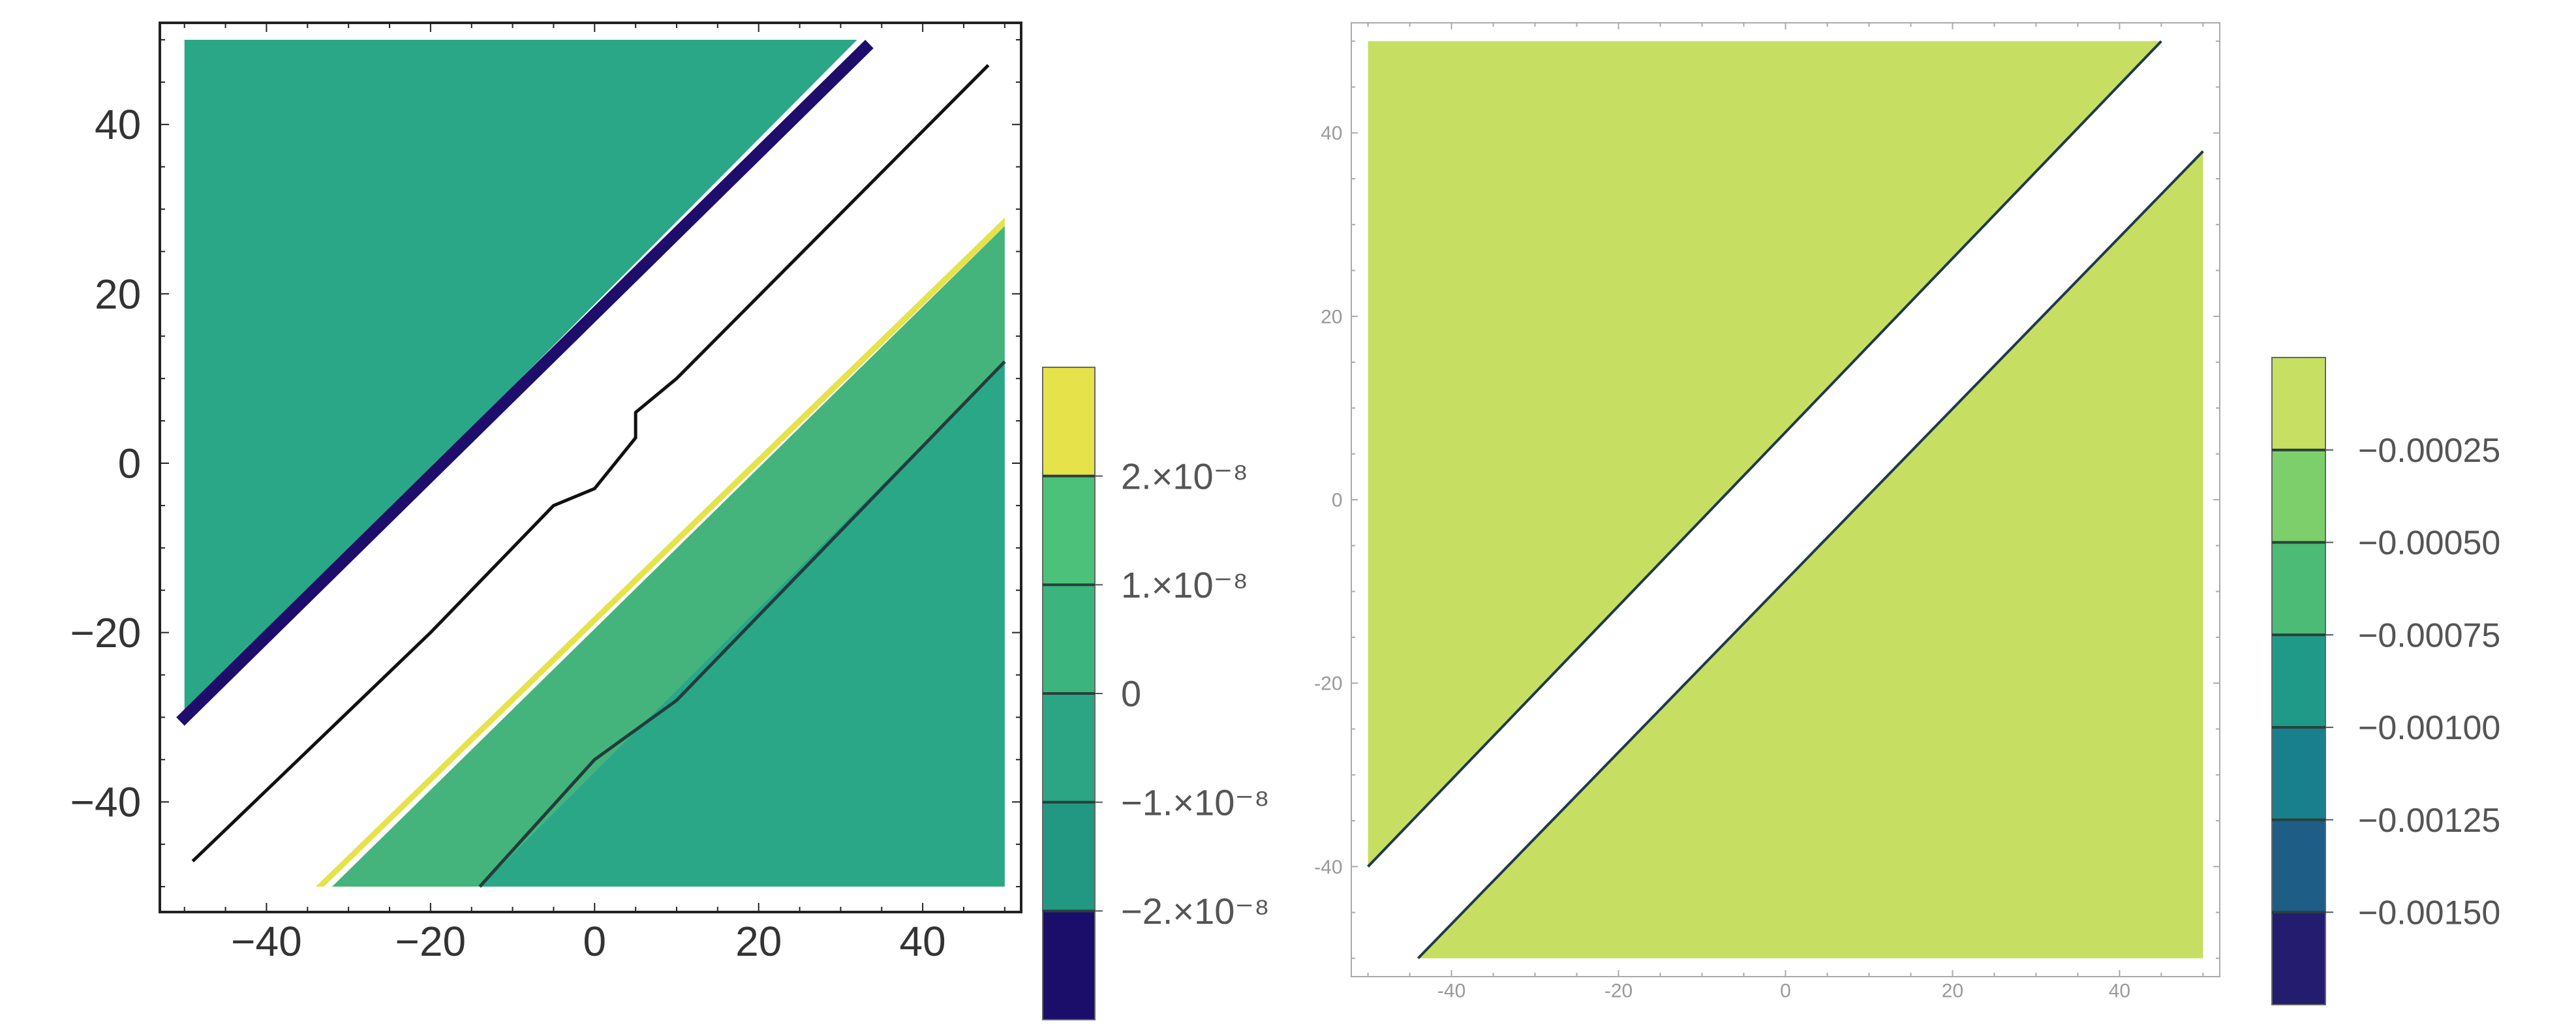  What do you see at coordinates (1451, 992) in the screenshot?
I see `x-tick-label: -40` at bounding box center [1451, 992].